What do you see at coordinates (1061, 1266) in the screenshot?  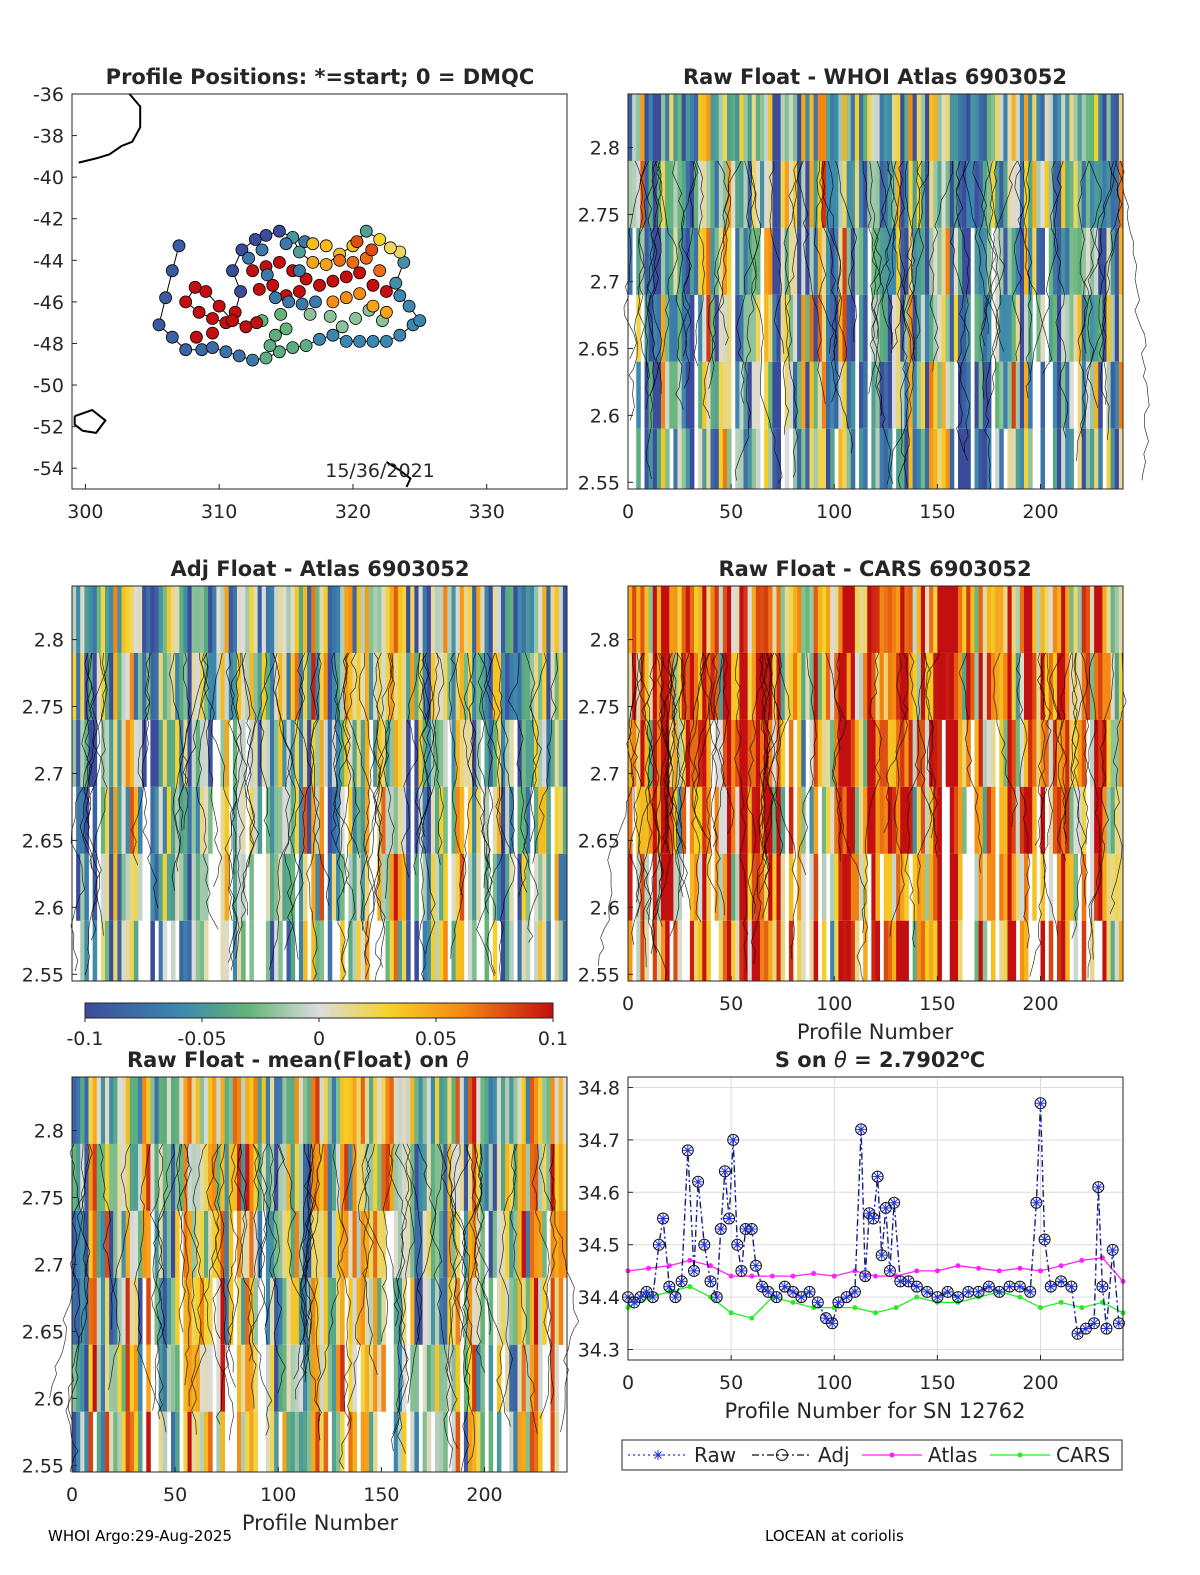 I see `point-atlas` at bounding box center [1061, 1266].